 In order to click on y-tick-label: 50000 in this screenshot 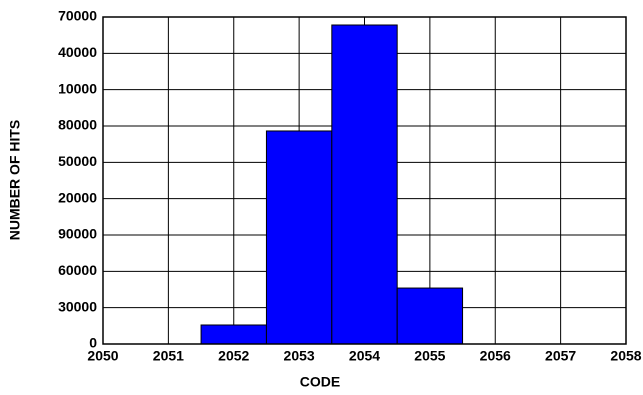, I will do `click(77, 161)`.